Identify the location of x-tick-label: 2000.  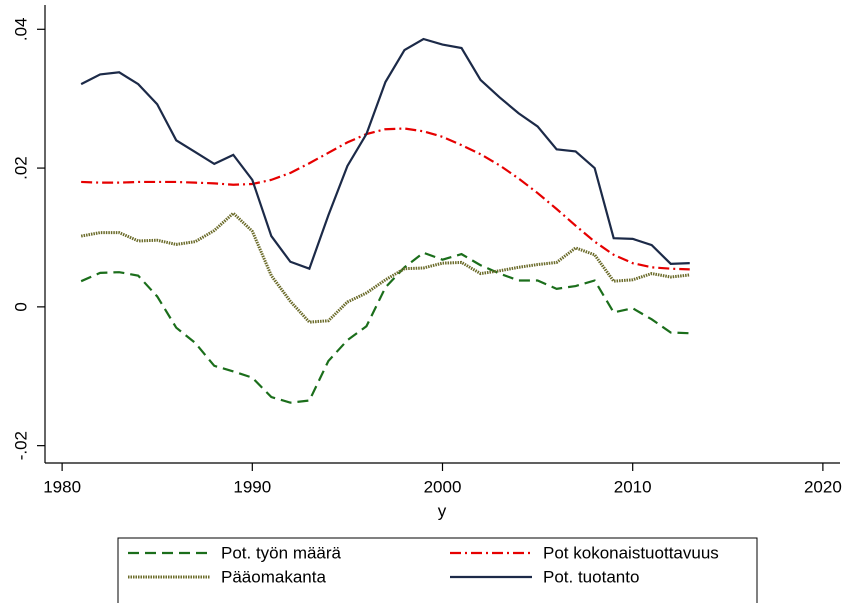
(443, 486).